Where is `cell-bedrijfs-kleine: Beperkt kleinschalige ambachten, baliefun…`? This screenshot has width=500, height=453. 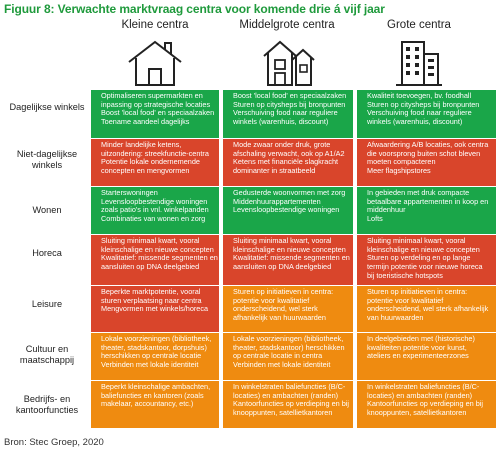 cell-bedrijfs-kleine: Beperkt kleinschalige ambachten, baliefun… is located at coordinates (155, 404).